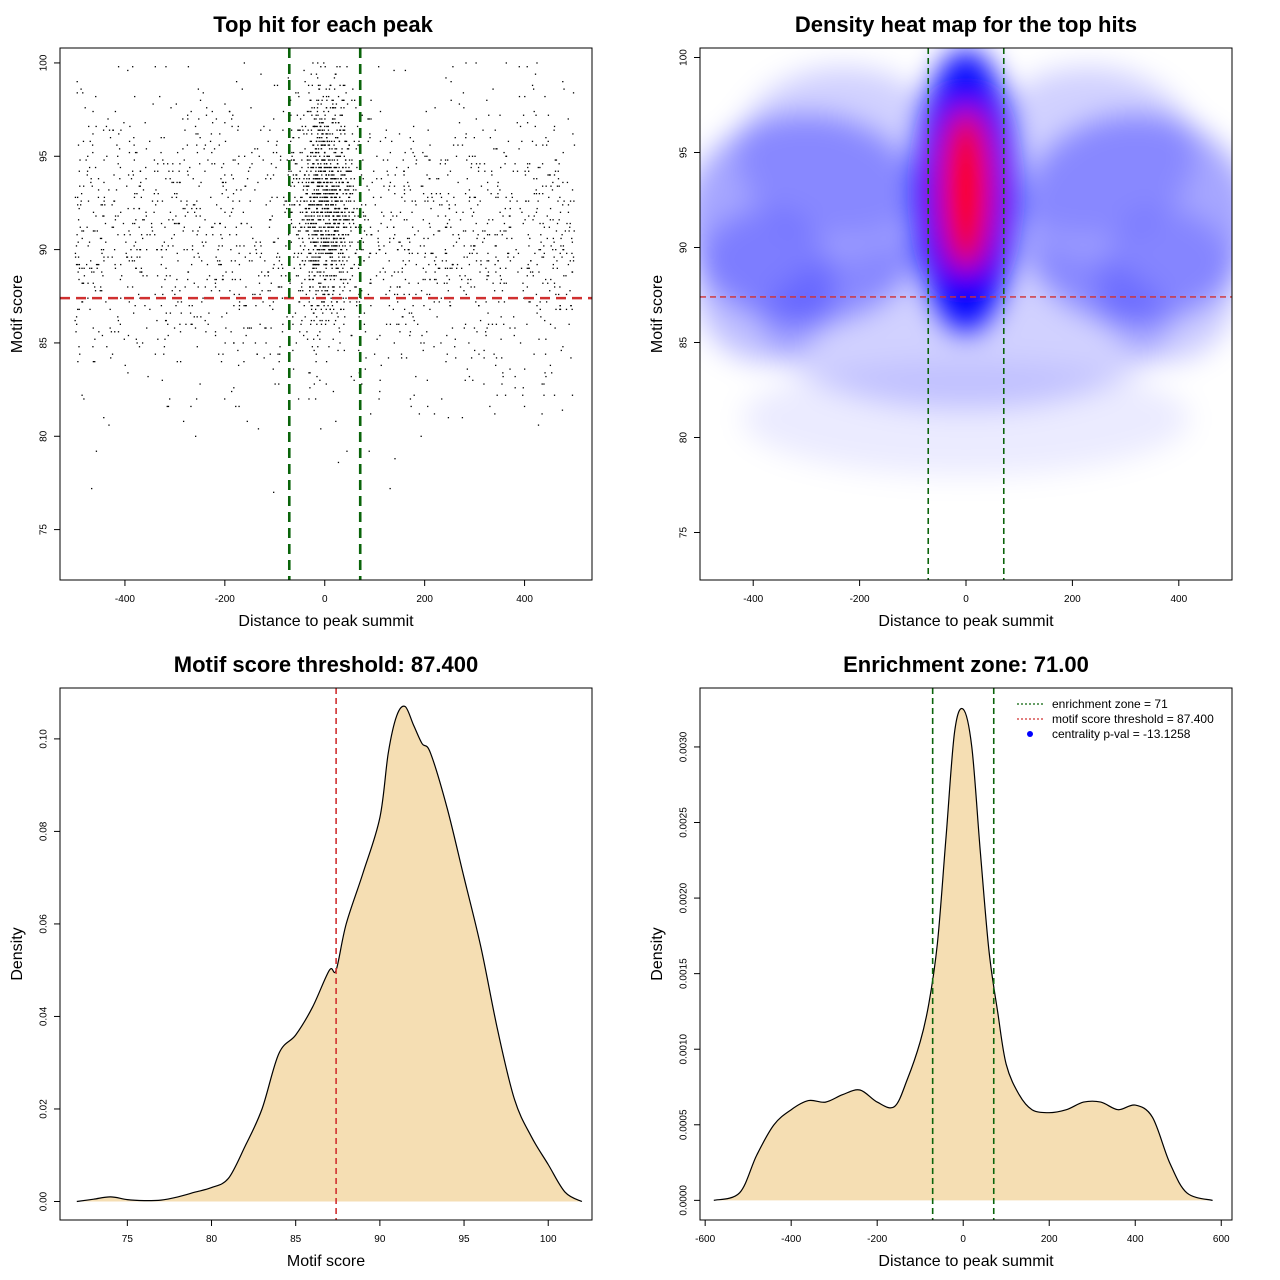  What do you see at coordinates (339, 1232) in the screenshot?
I see `score-density-x-axis: 75 80 85 90 95 100` at bounding box center [339, 1232].